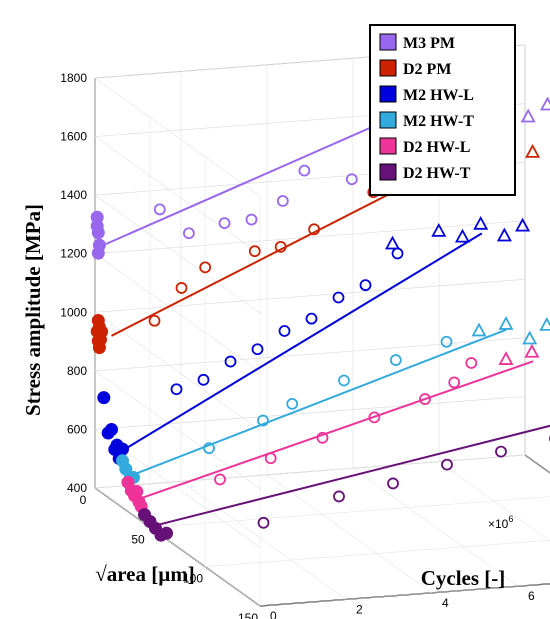  What do you see at coordinates (248, 615) in the screenshot?
I see `x-tick-3: 150` at bounding box center [248, 615].